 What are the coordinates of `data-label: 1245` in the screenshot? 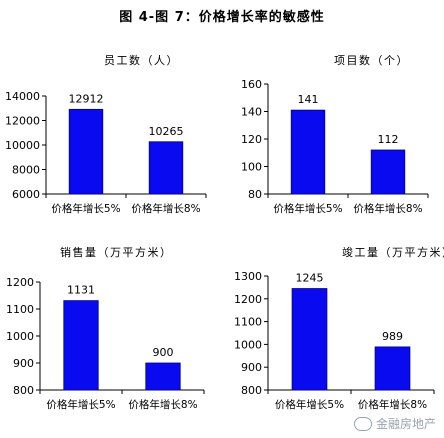 It's located at (310, 278).